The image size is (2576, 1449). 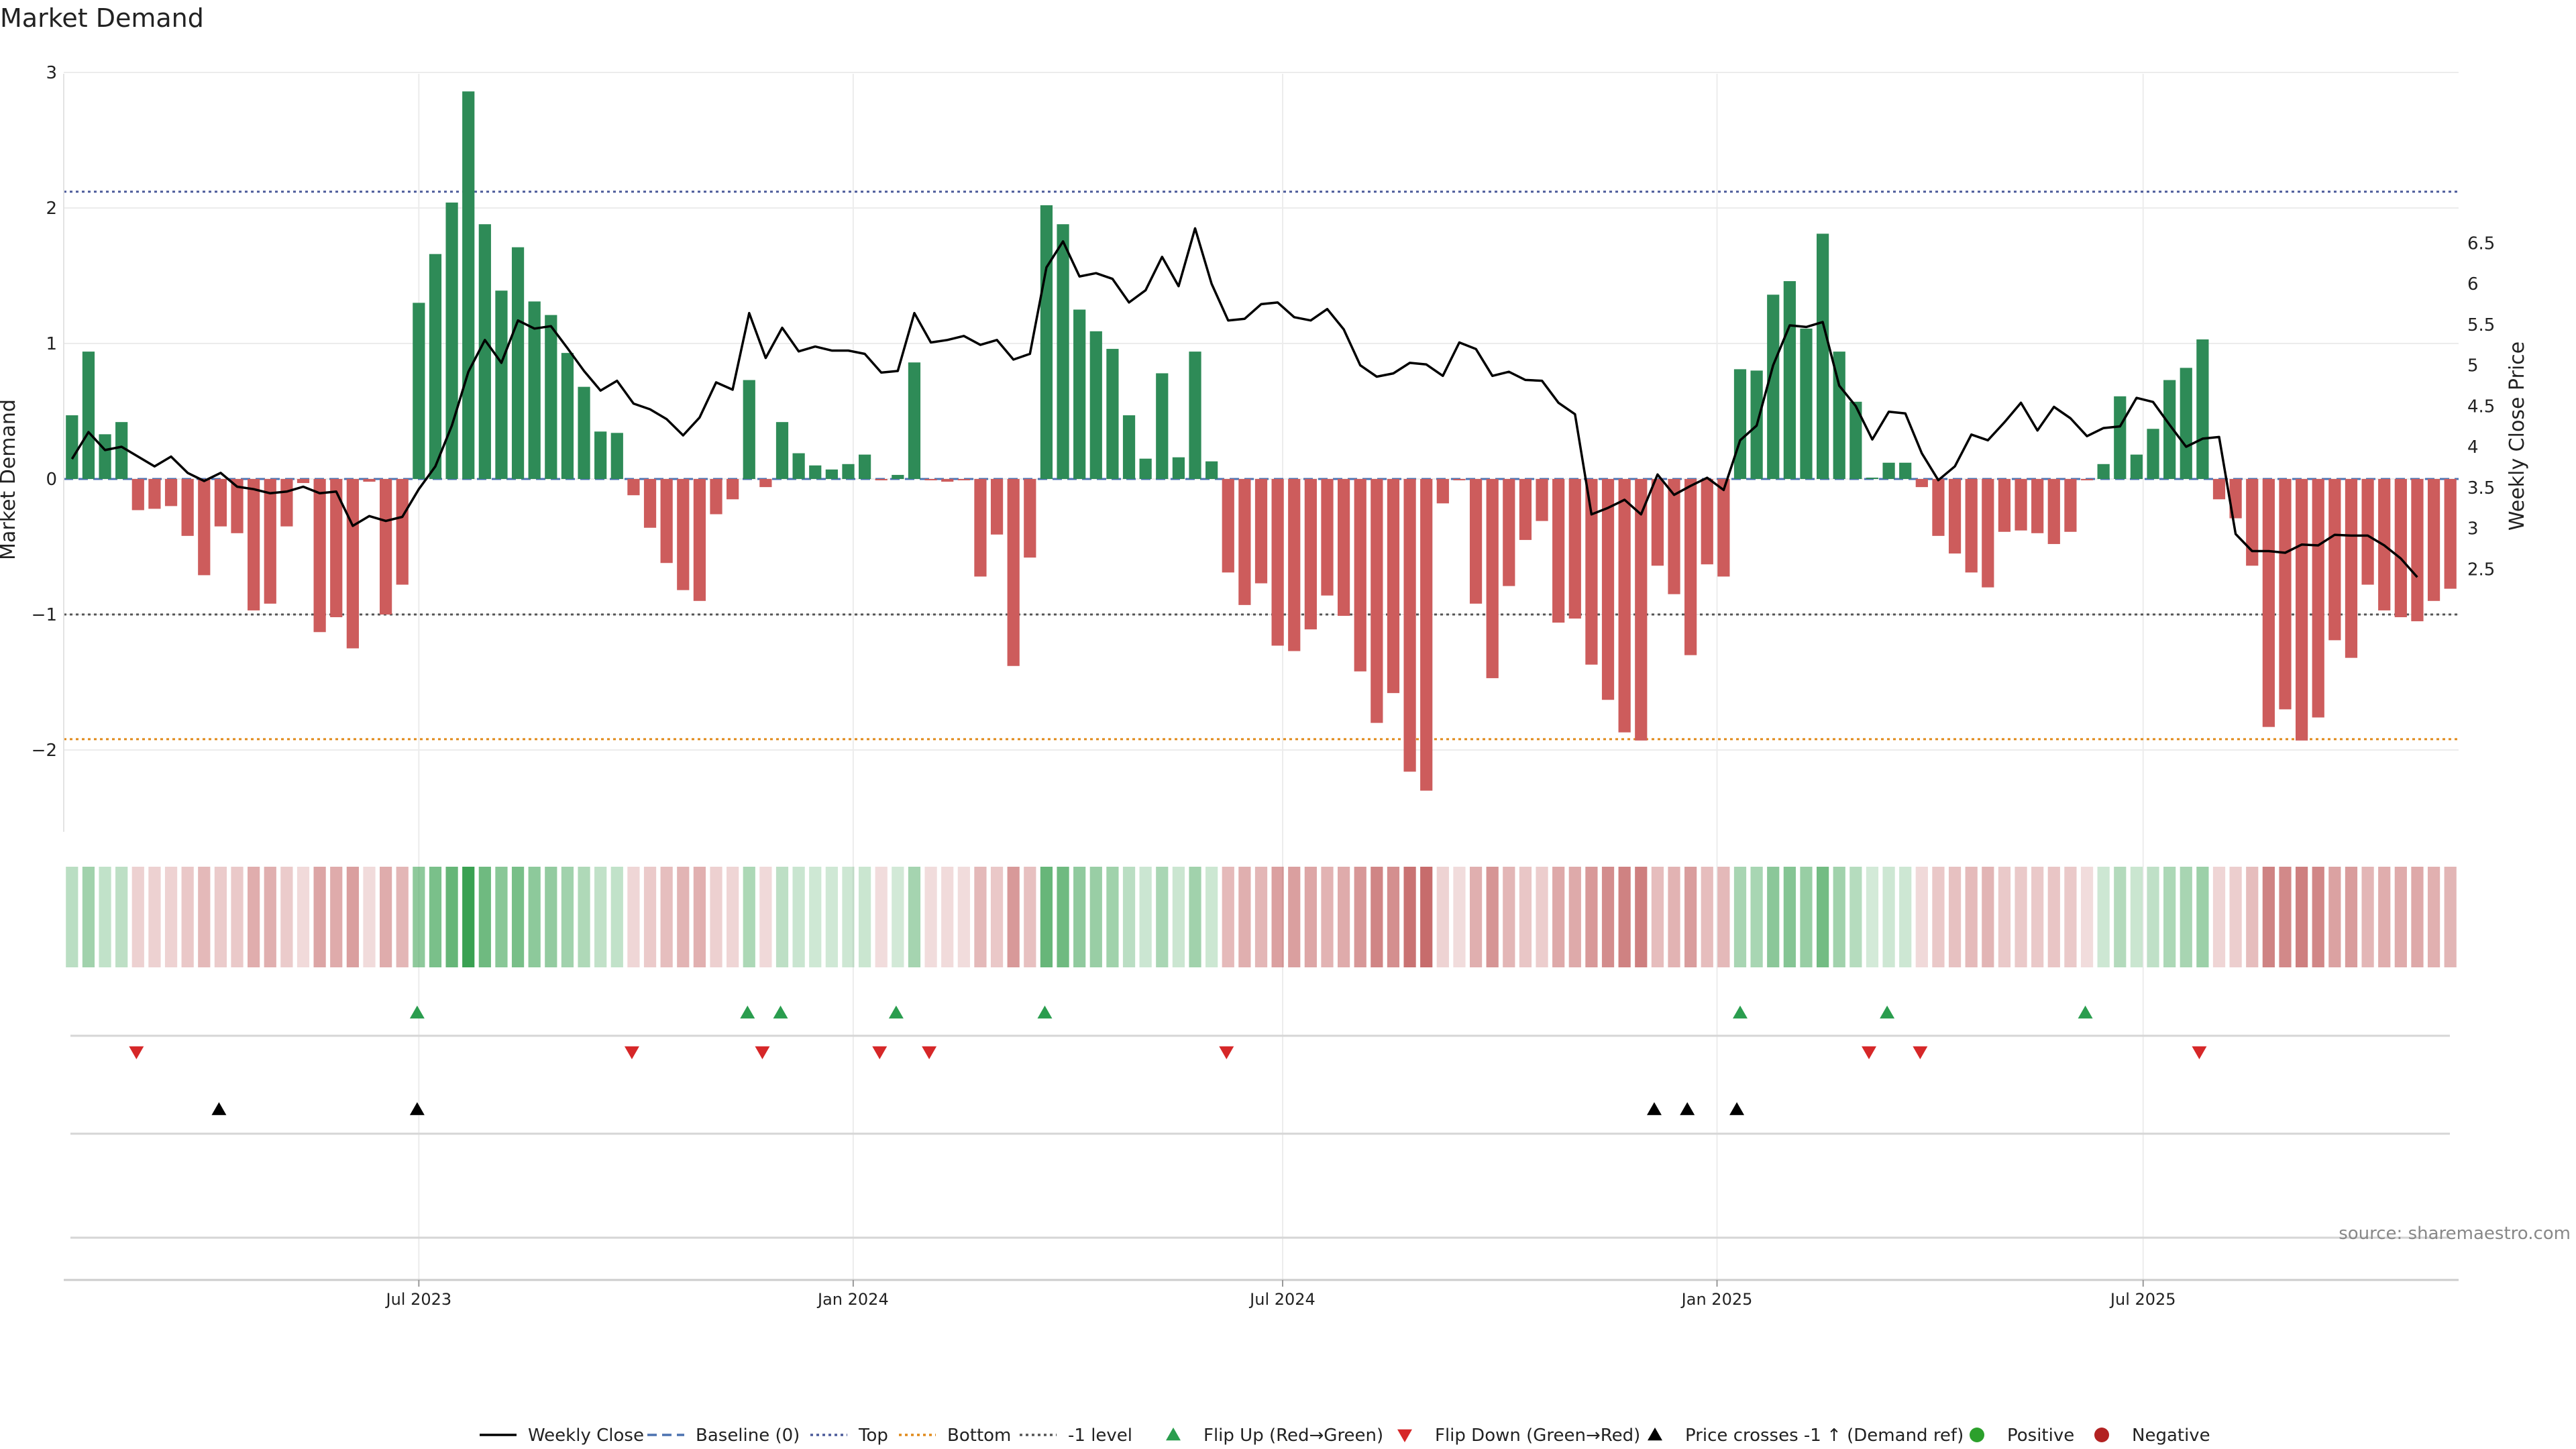 What do you see at coordinates (1740, 1012) in the screenshot?
I see `flip-up-marker` at bounding box center [1740, 1012].